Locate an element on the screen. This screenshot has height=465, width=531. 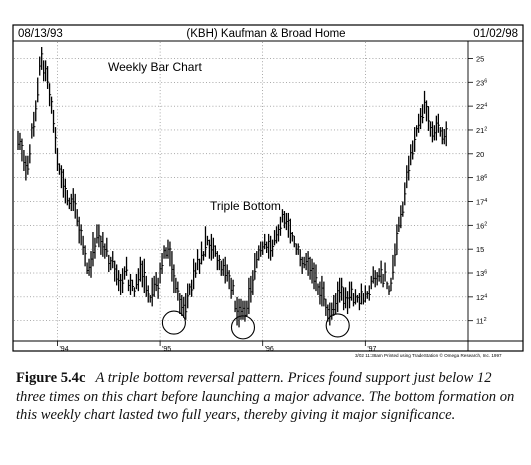
header-title: (KBH) Kaufman & Broad Home is located at coordinates (265, 34).